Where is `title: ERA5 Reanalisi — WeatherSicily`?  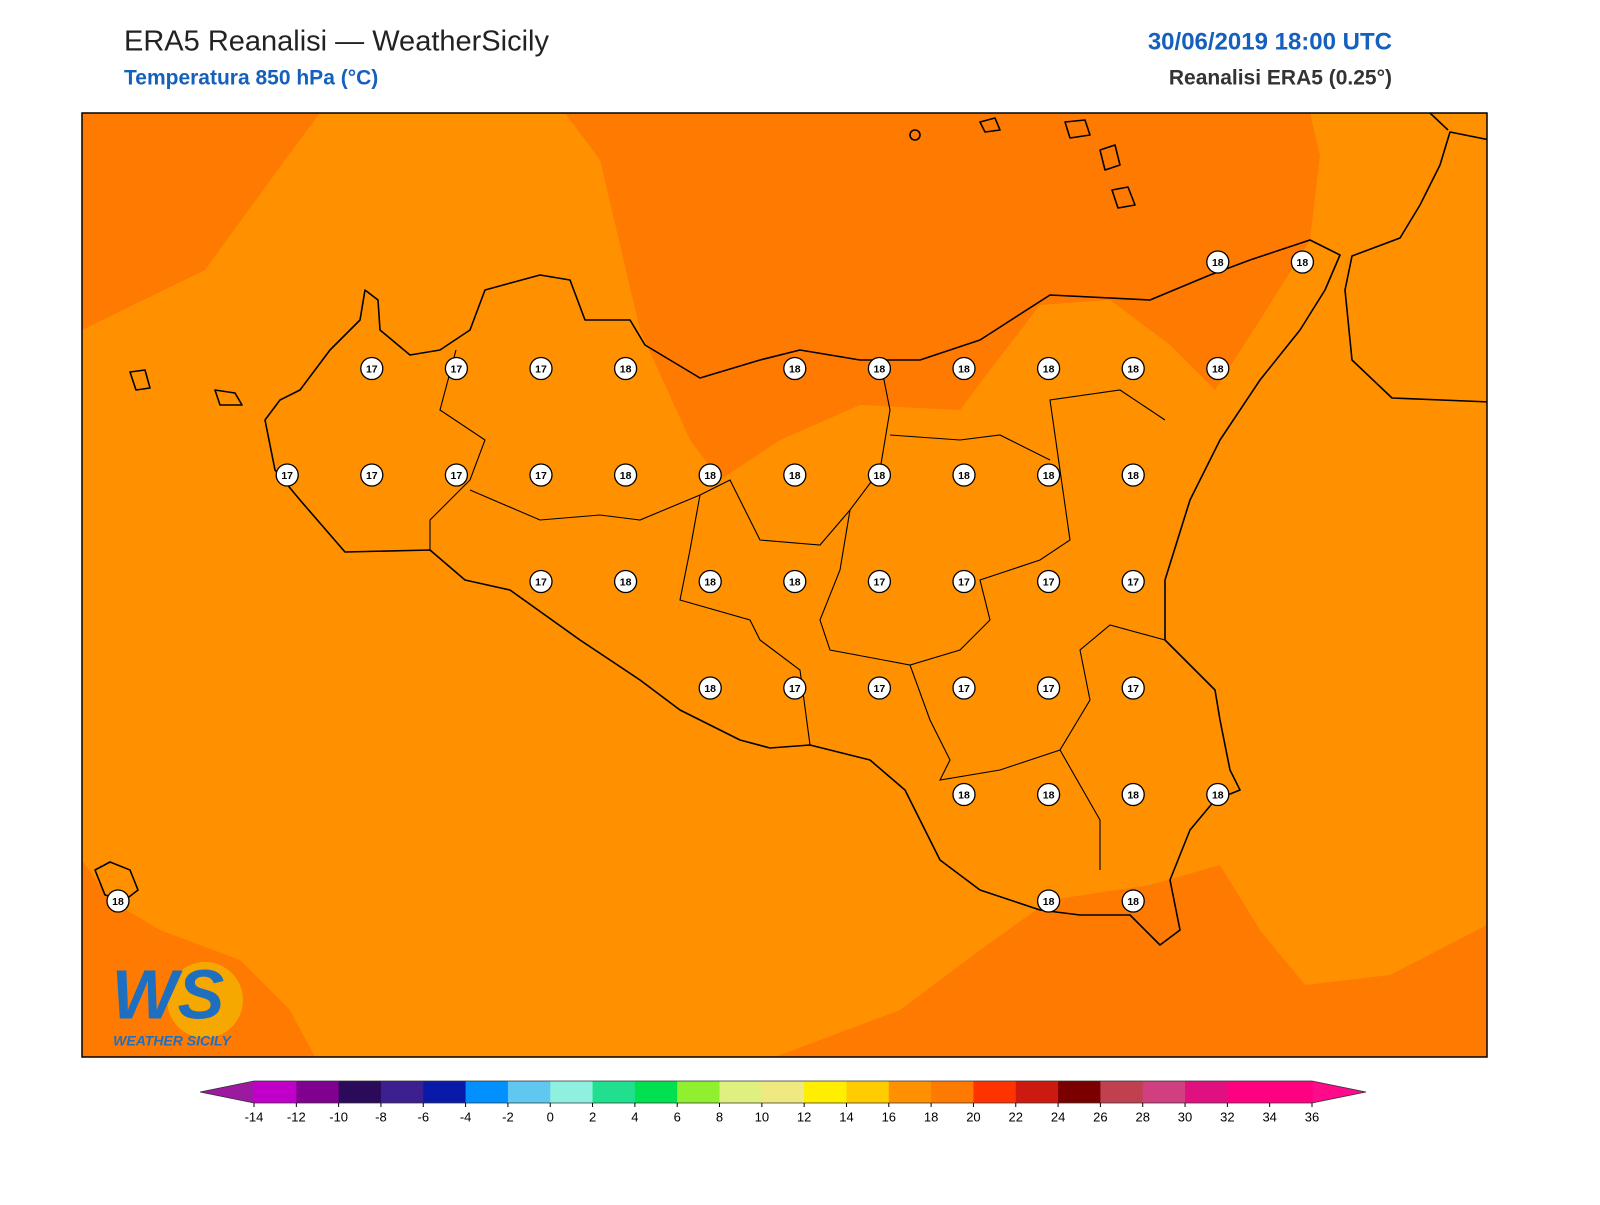
title: ERA5 Reanalisi — WeatherSicily is located at coordinates (336, 42).